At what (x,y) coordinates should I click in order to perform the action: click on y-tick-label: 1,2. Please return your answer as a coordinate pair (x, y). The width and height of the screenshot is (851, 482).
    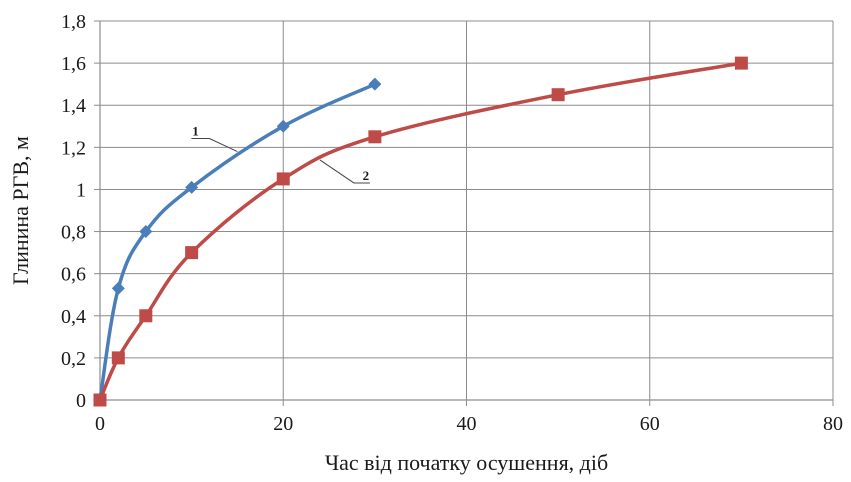
    Looking at the image, I should click on (73, 148).